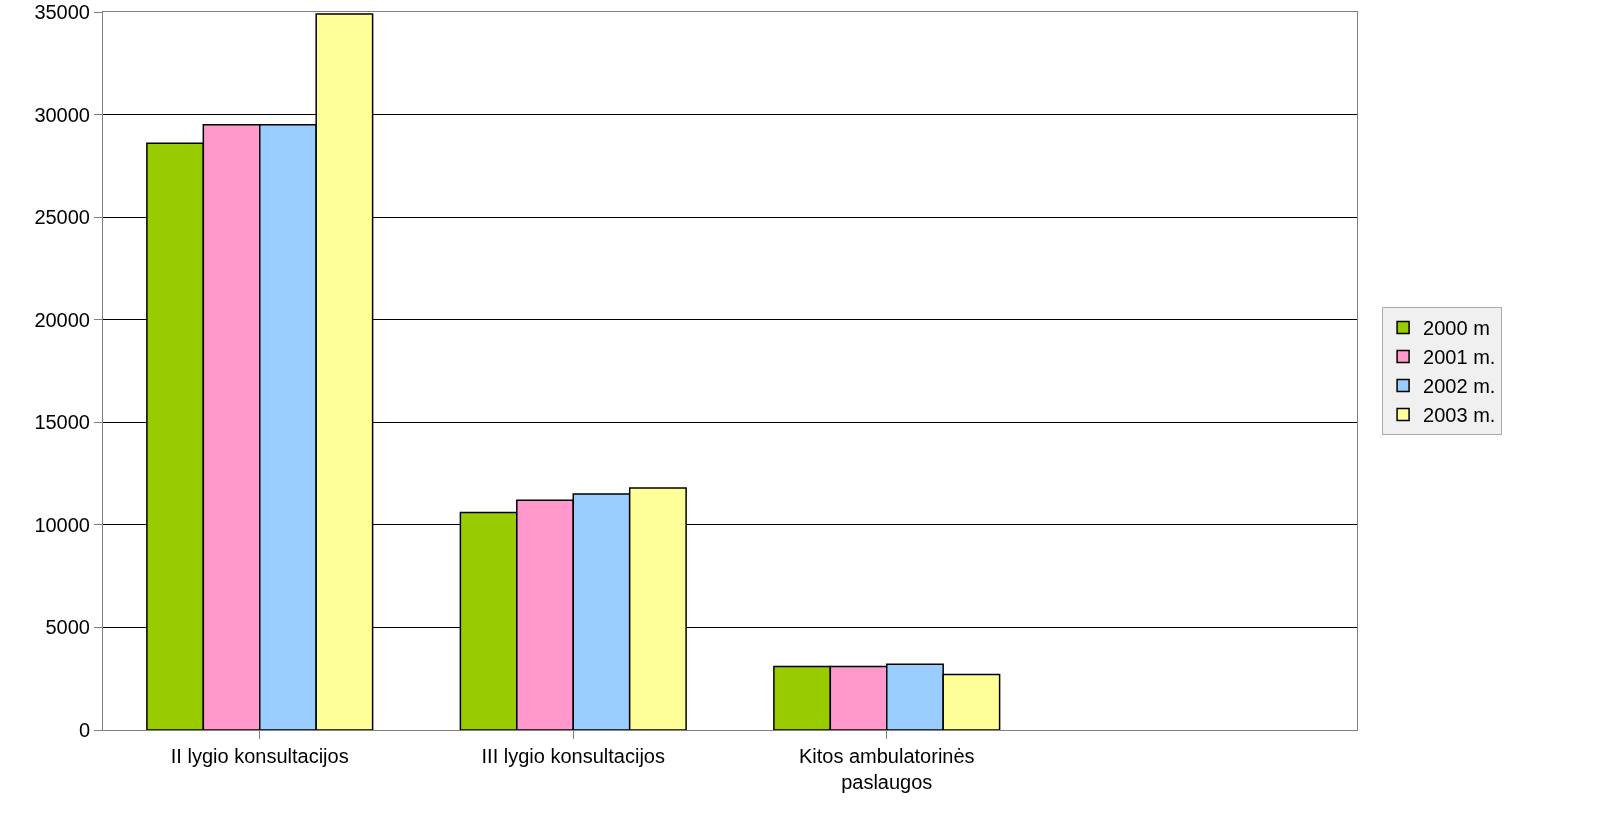 The image size is (1612, 830). Describe the element at coordinates (886, 769) in the screenshot. I see `x-tick-label: Kitos ambulatorinės paslaugos` at that location.